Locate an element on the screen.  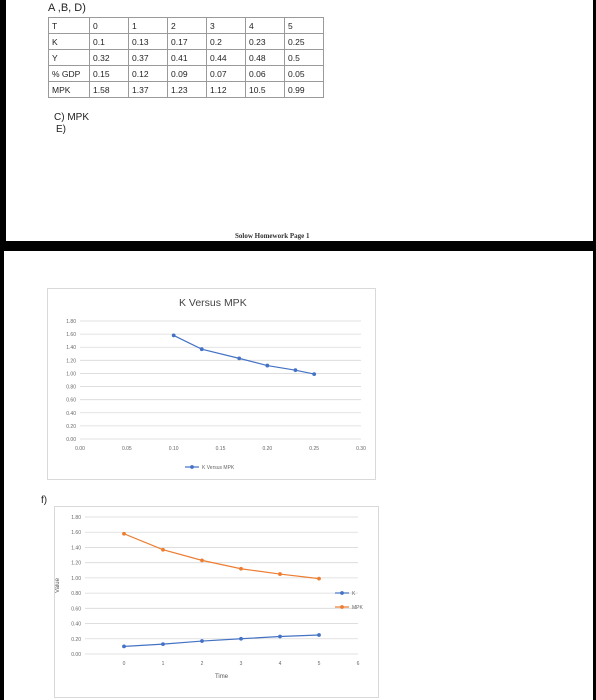
x-tick-label: 0.20 is located at coordinates (267, 449).